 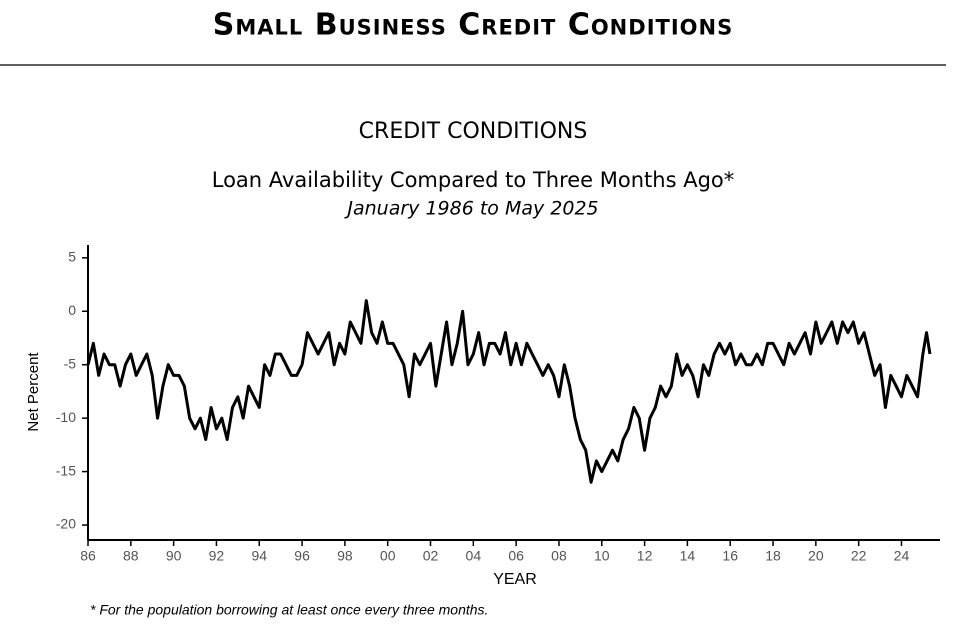 What do you see at coordinates (730, 556) in the screenshot?
I see `x-tick-label: 16` at bounding box center [730, 556].